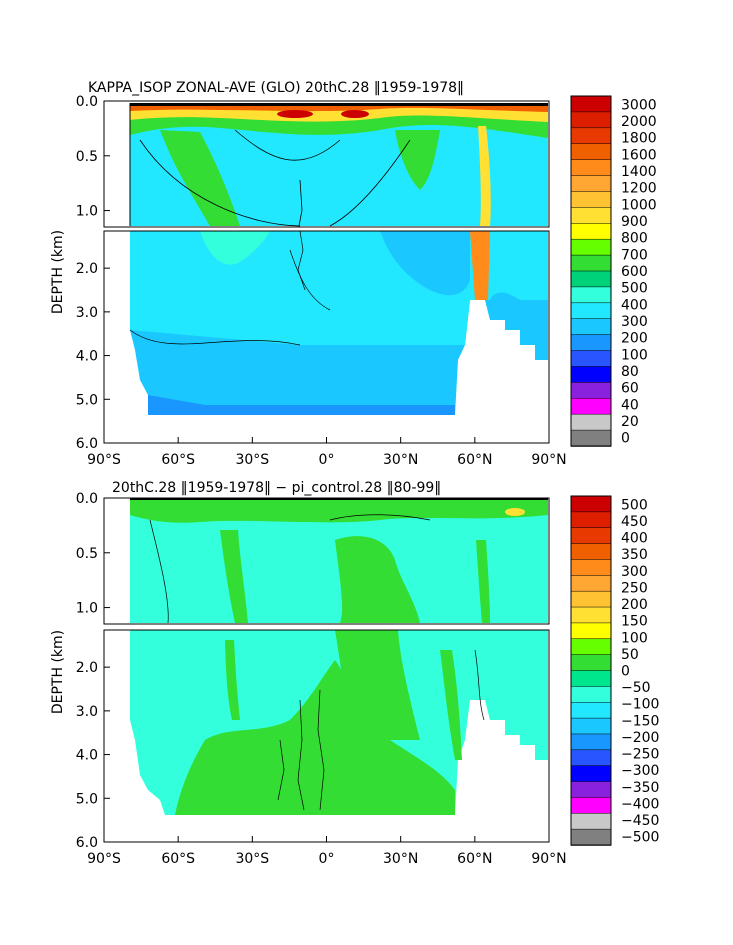 This screenshot has width=733, height=945. What do you see at coordinates (93, 273) in the screenshot?
I see `panel1-y-ticks: 0.0 0.5 1.0 2.0 3.0 4.0 5.0 6.0` at bounding box center [93, 273].